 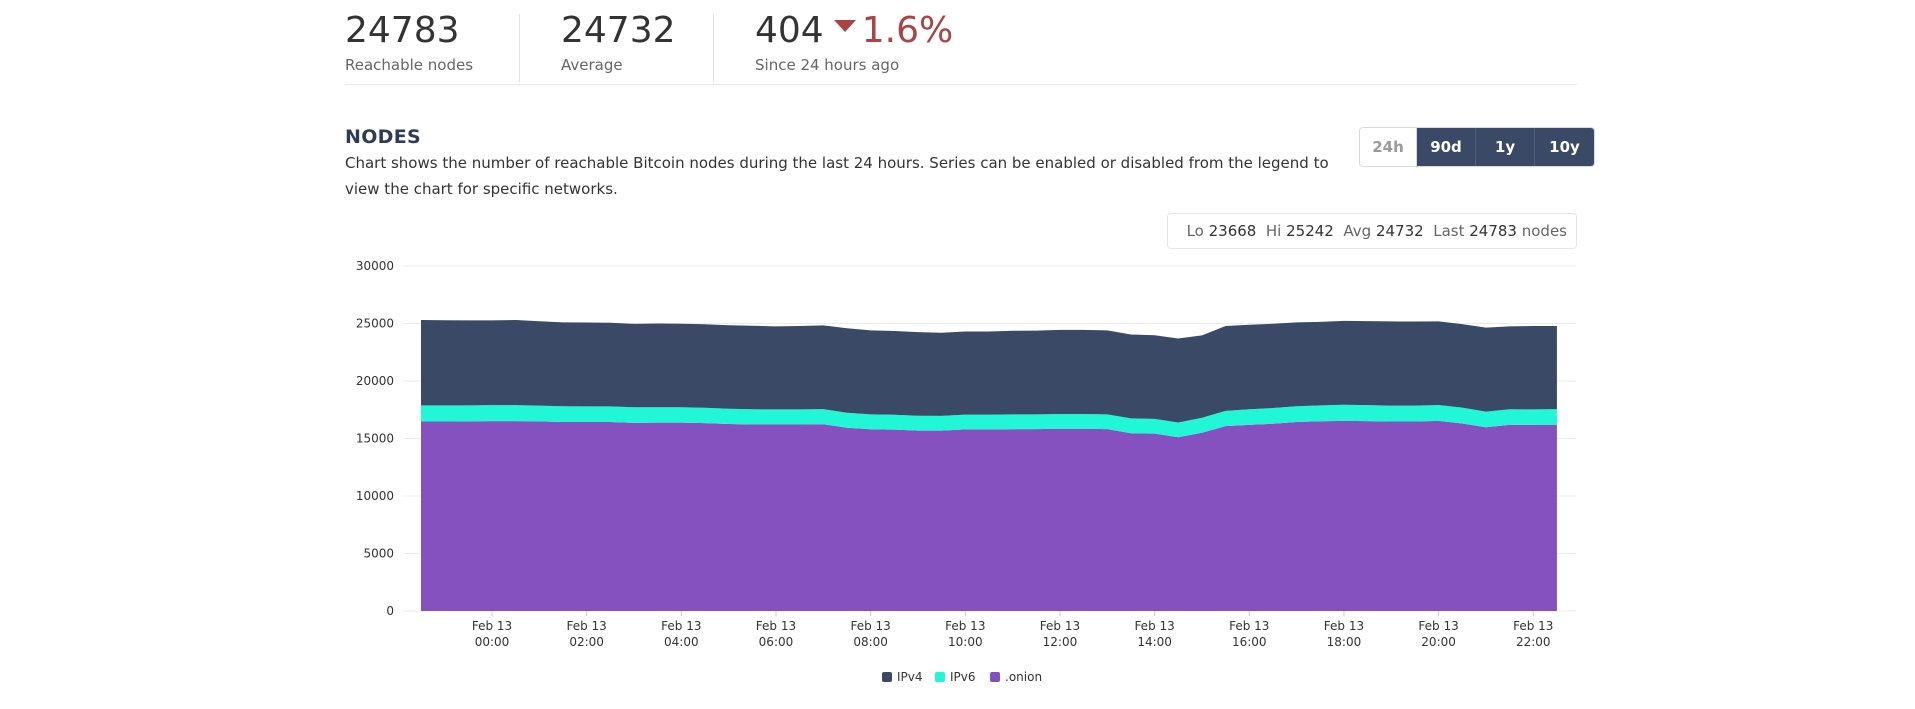 I want to click on y-tick-label: 20000, so click(x=375, y=381).